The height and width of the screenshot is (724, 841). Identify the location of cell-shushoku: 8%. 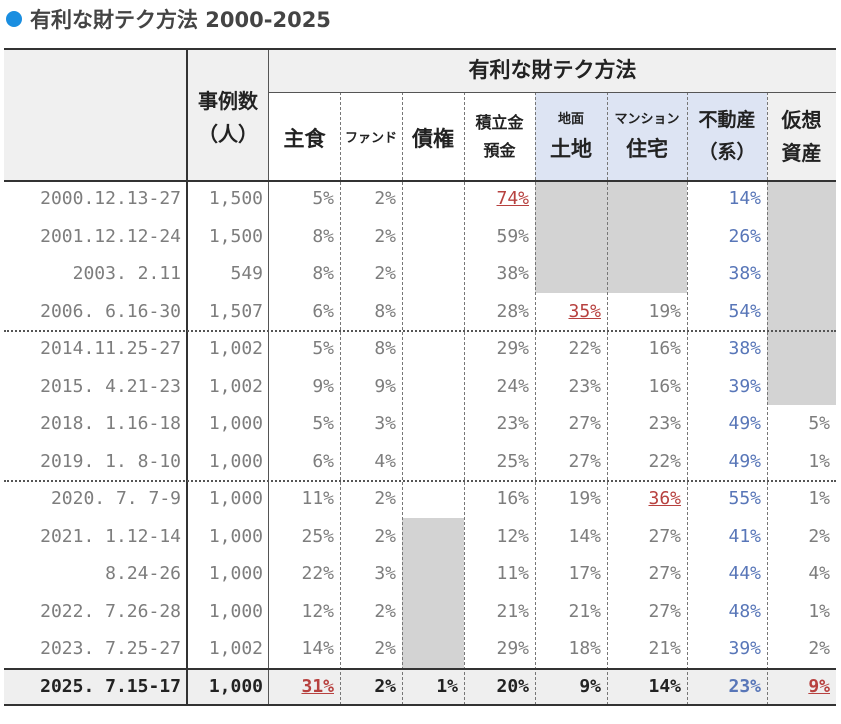
(323, 236).